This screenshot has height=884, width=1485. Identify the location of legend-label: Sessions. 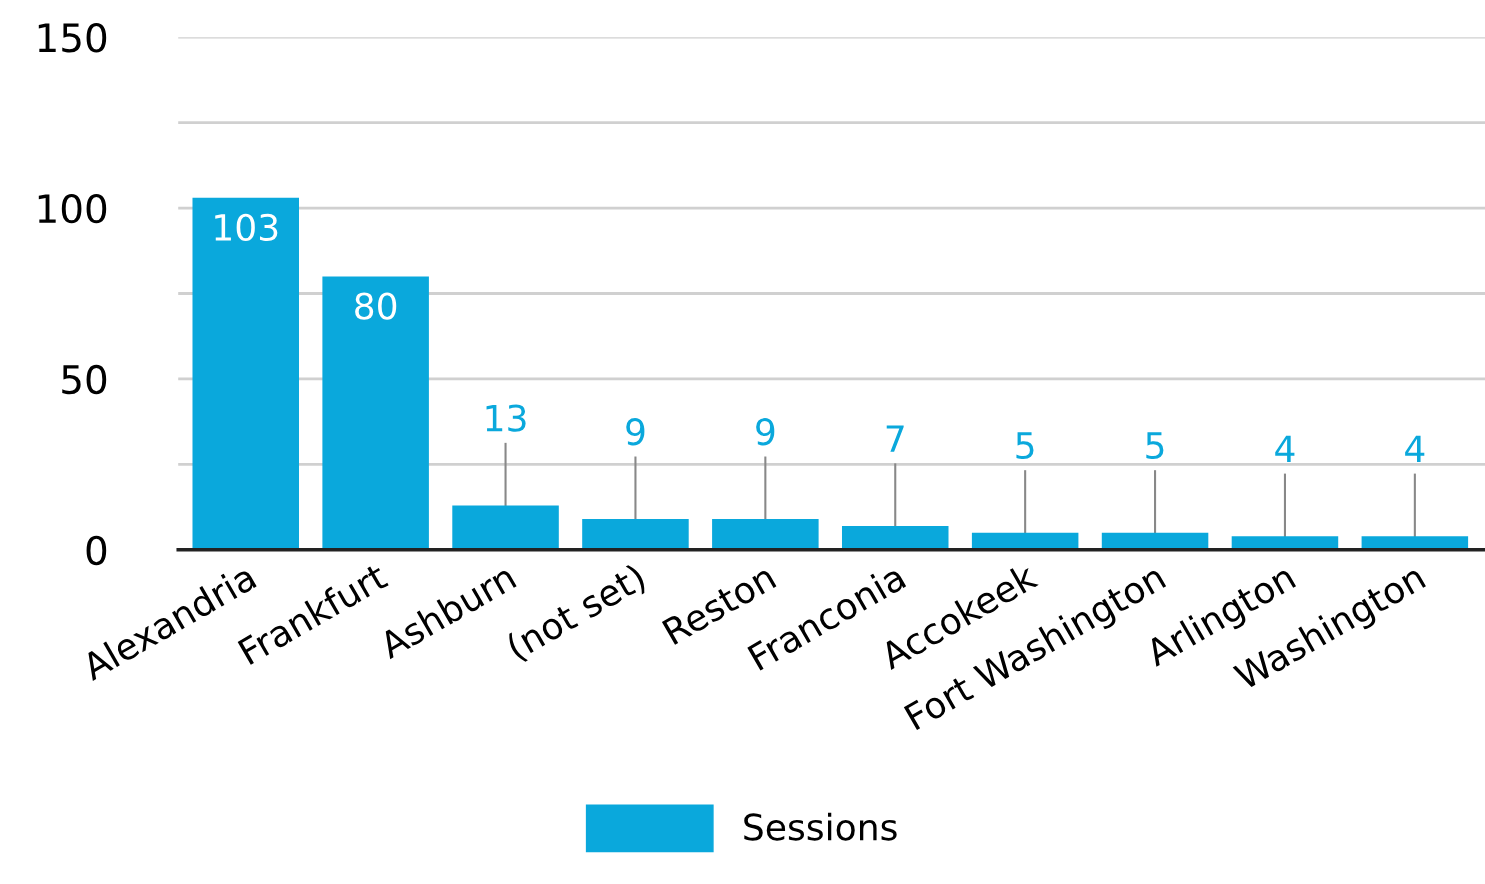
(820, 826).